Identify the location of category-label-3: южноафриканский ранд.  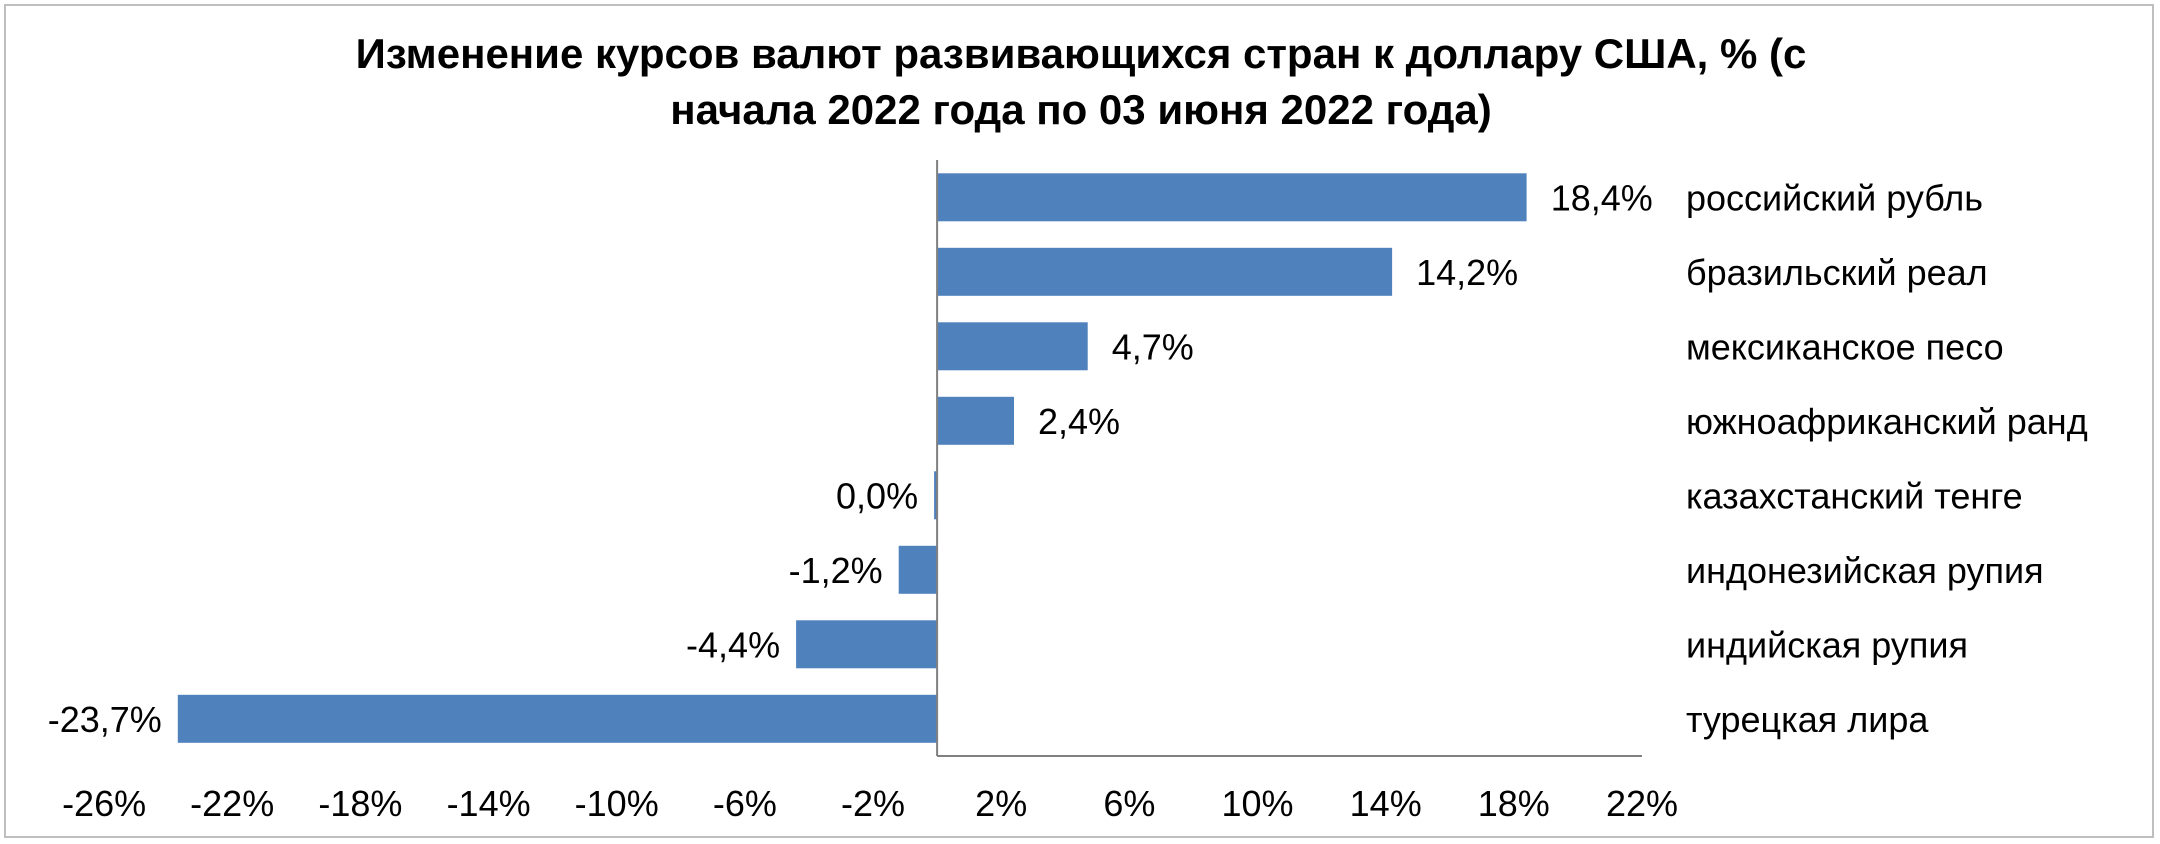
(1887, 421).